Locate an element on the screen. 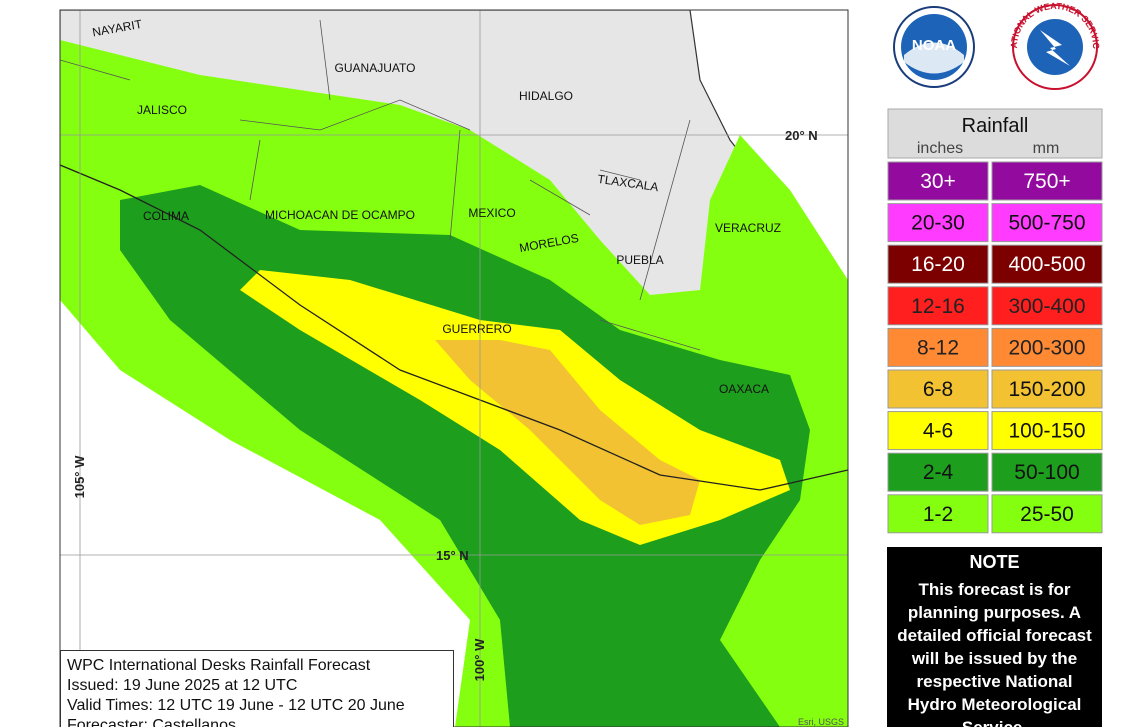 The height and width of the screenshot is (727, 1140). state-label: JALISCO is located at coordinates (162, 110).